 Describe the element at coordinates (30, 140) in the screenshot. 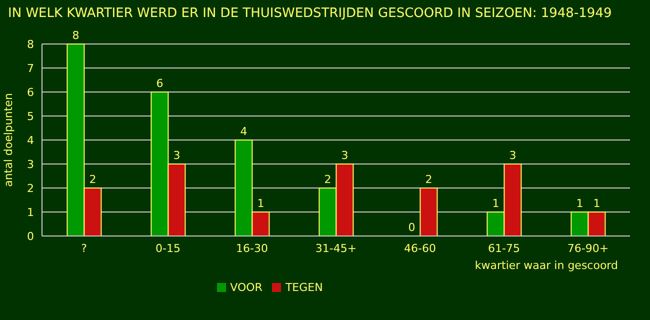

I see `y-tick-label: 4` at that location.